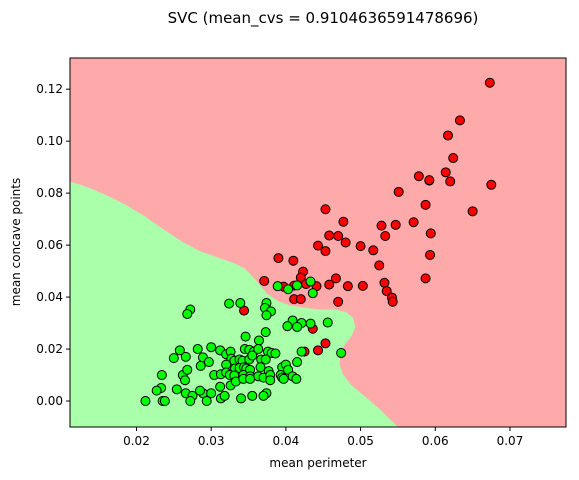 This screenshot has width=579, height=480. I want to click on x-tick-label: 0.05, so click(360, 441).